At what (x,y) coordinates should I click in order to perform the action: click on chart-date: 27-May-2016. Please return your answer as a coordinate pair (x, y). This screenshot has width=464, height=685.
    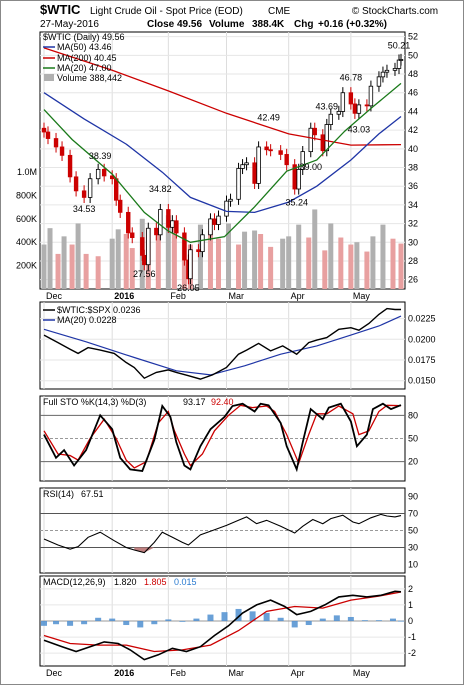
    Looking at the image, I should click on (69, 24).